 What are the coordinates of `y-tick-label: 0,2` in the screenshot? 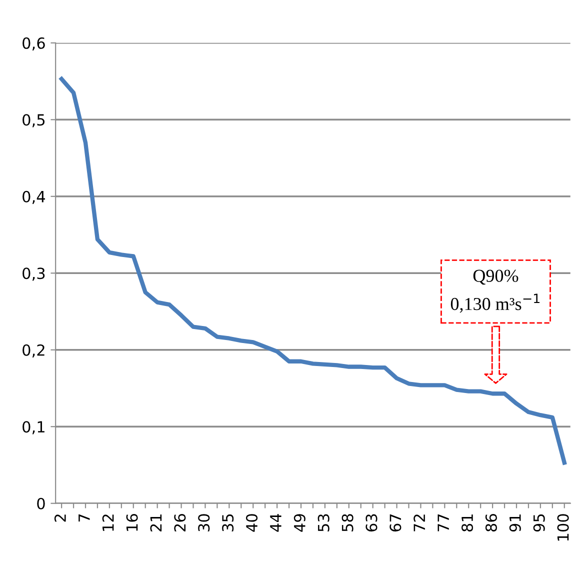 It's located at (33, 351).